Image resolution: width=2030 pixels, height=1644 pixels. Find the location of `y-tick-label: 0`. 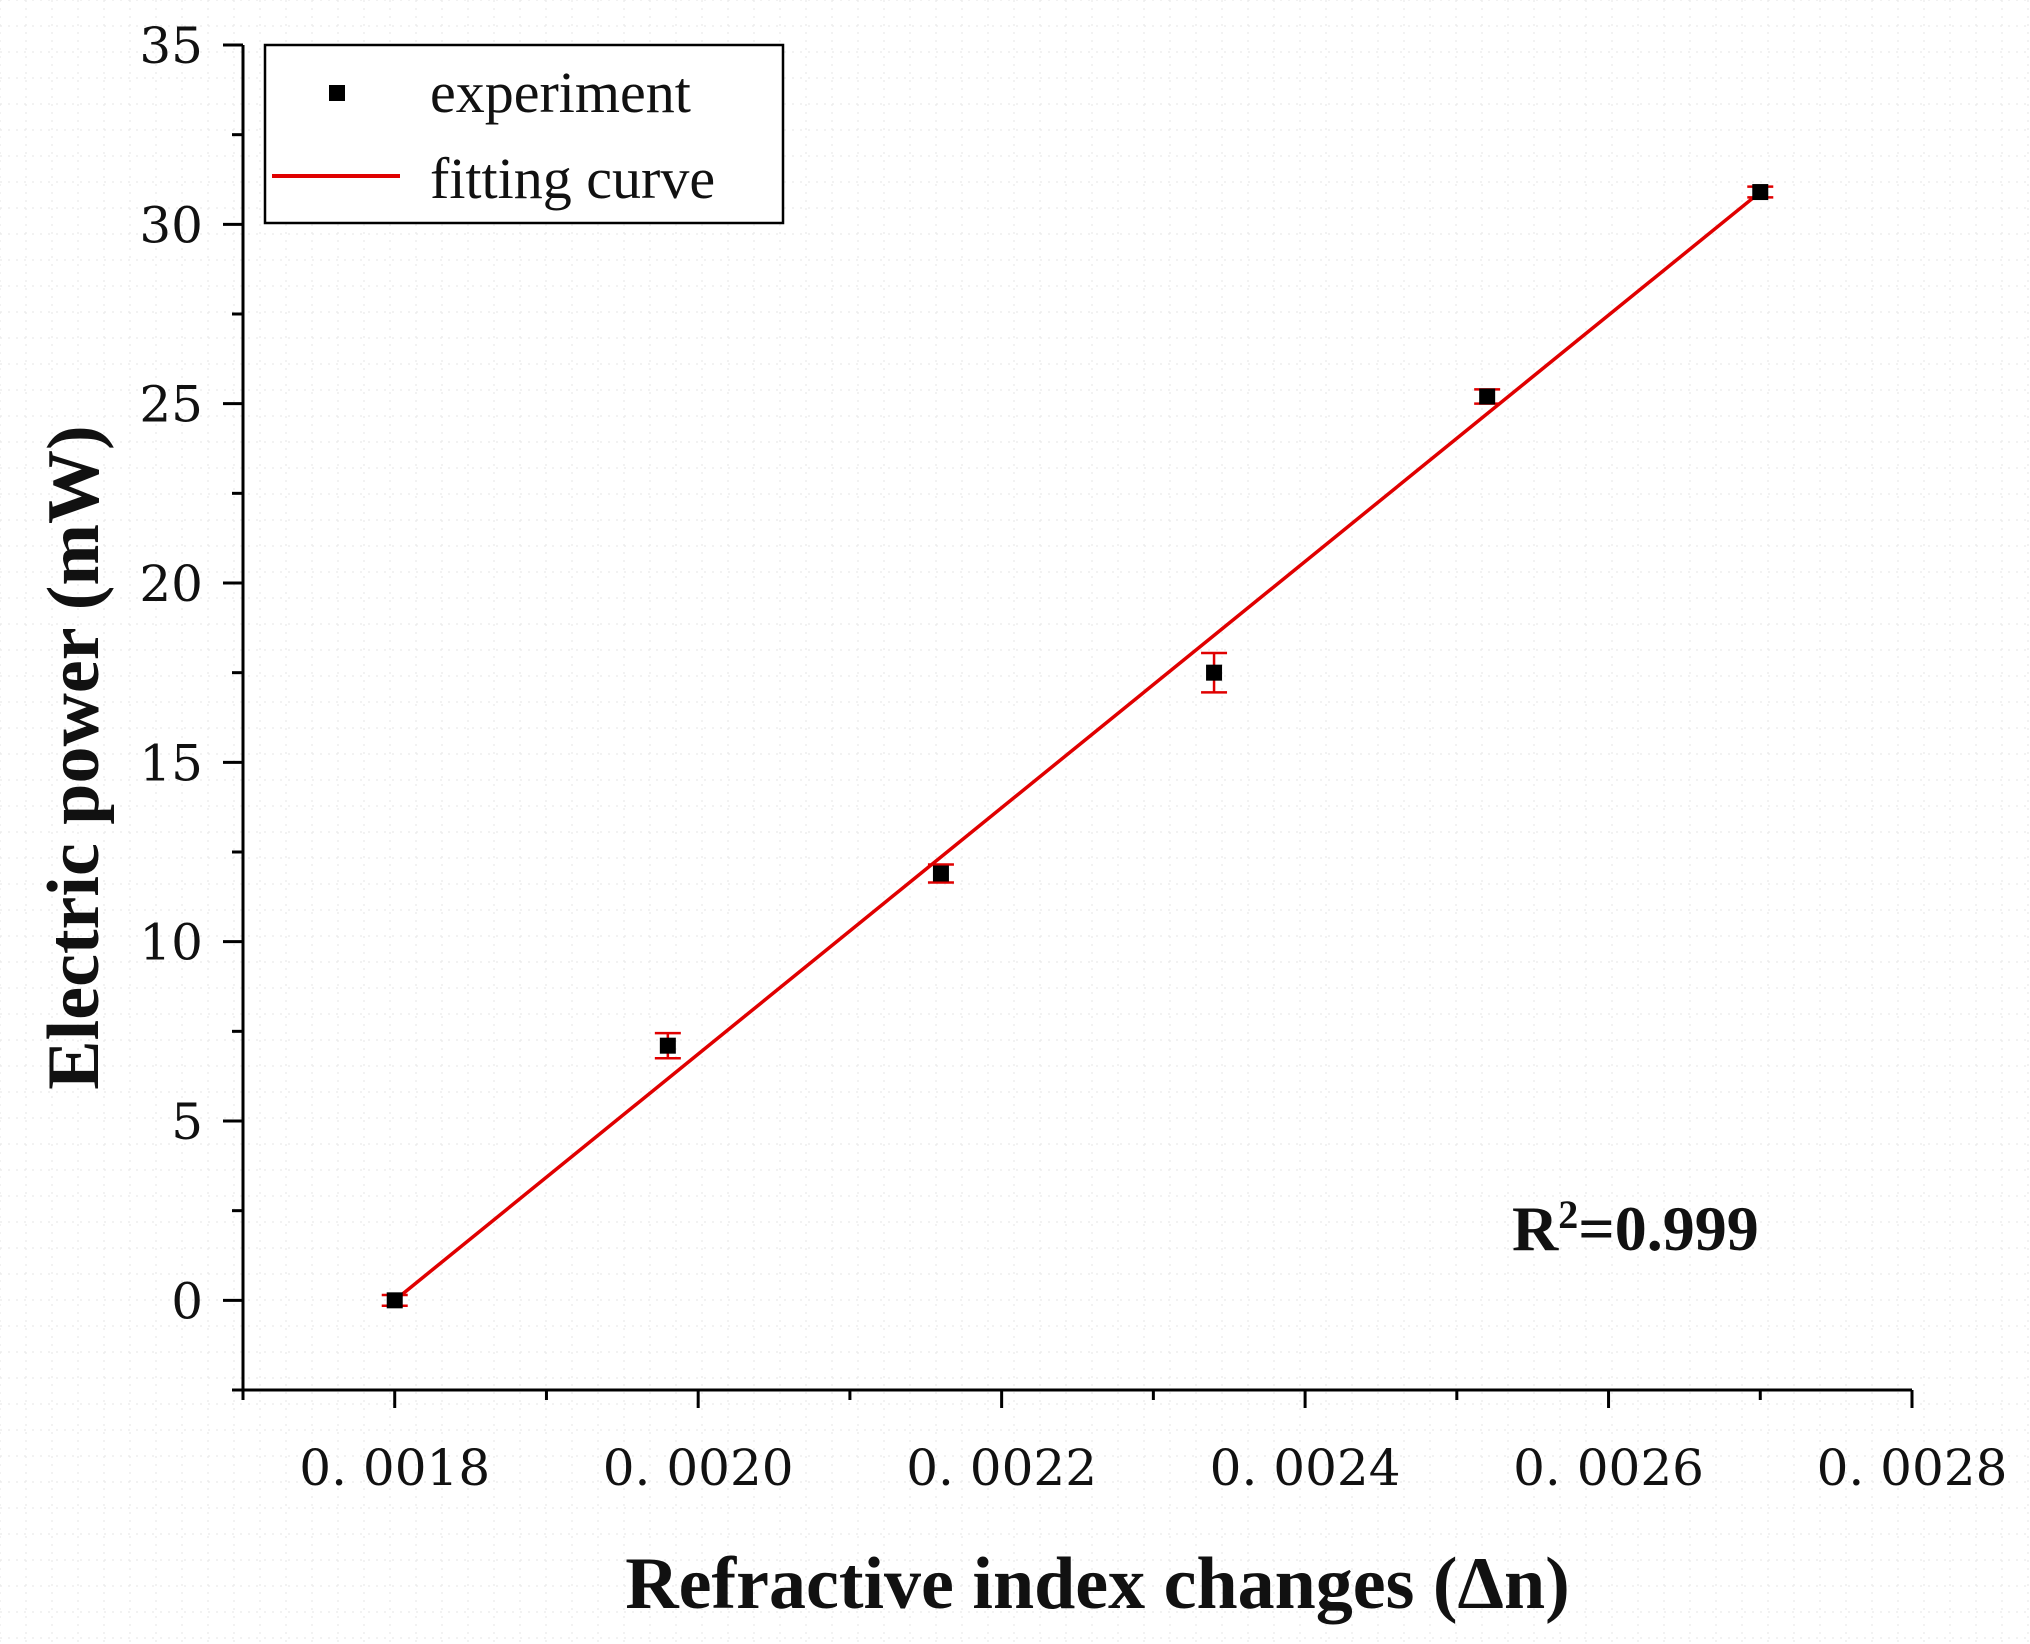

y-tick-label: 0 is located at coordinates (187, 1301).